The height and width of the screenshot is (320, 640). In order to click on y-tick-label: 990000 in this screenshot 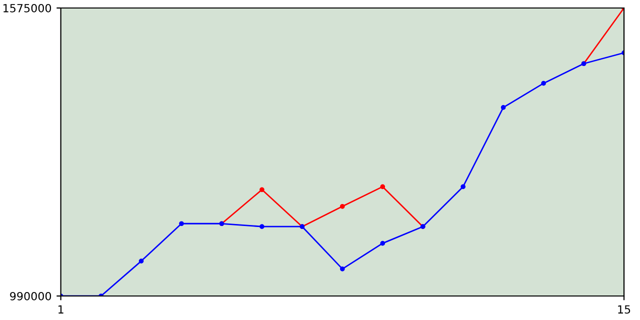, I will do `click(31, 296)`.